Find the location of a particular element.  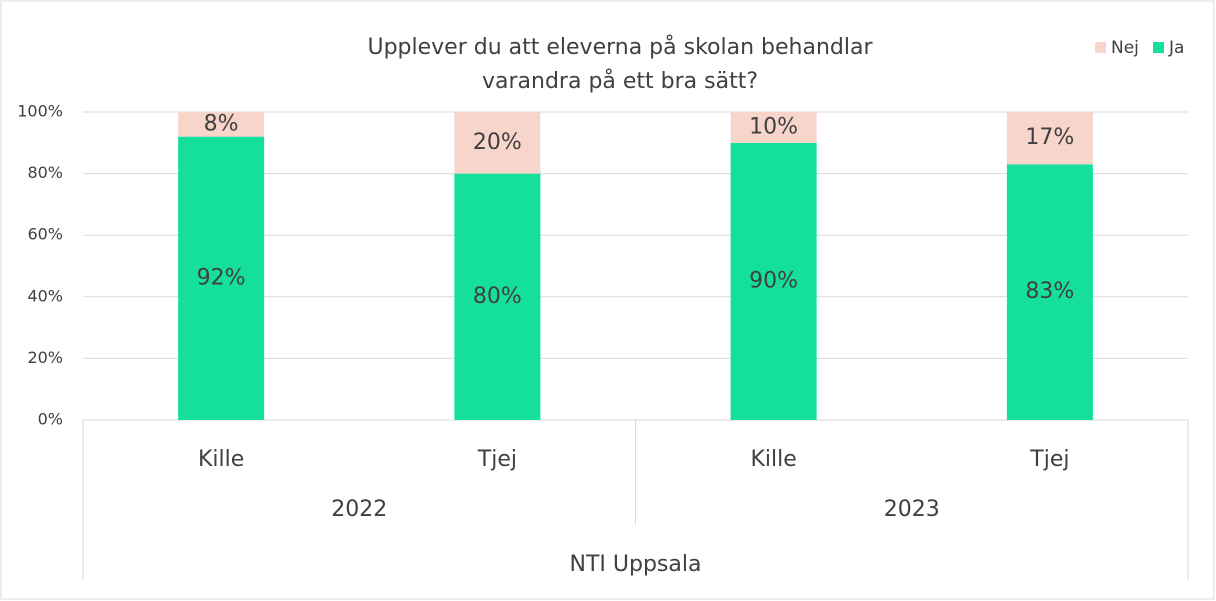

super-group-label: NTI Uppsala is located at coordinates (636, 564).